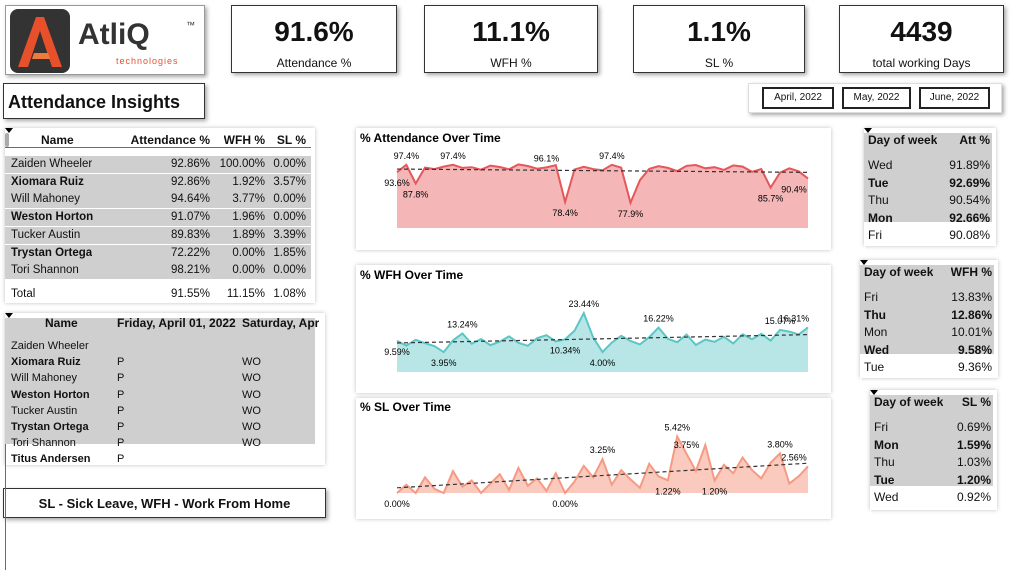 Image resolution: width=1017 pixels, height=577 pixels. Describe the element at coordinates (874, 367) in the screenshot. I see `table-cell: Tue` at that location.